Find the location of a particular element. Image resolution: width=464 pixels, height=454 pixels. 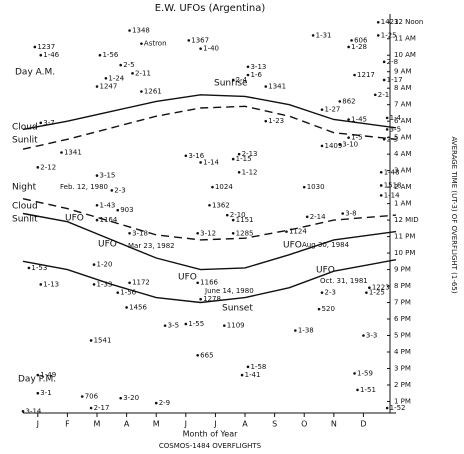

point-label: 1-31 is located at coordinates (324, 35).